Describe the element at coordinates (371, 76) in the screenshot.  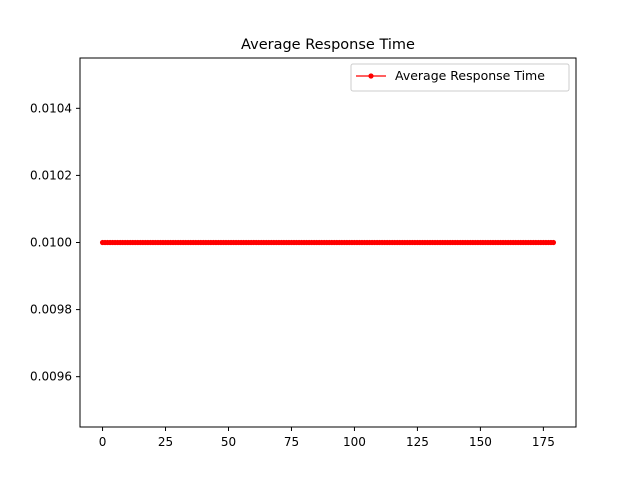
I see `legend-marker-swatch` at that location.